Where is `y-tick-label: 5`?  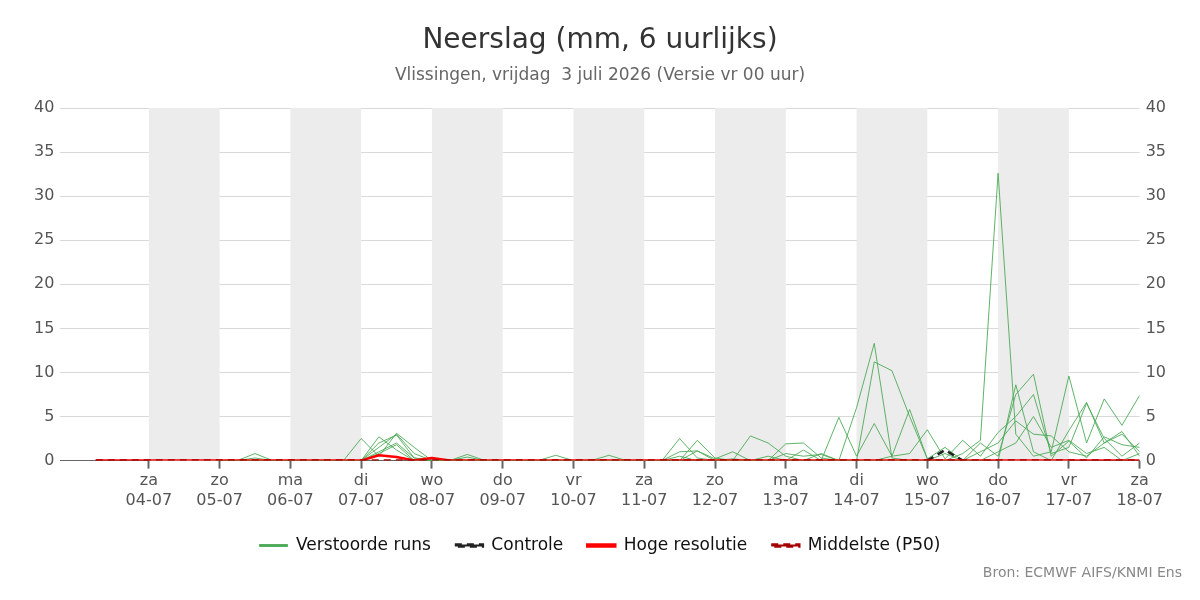 y-tick-label: 5 is located at coordinates (49, 415).